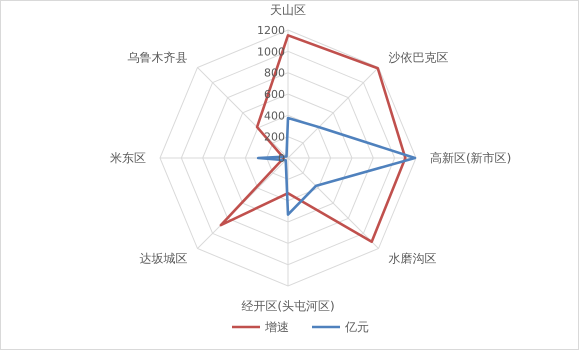 This screenshot has height=350, width=579. Describe the element at coordinates (288, 10) in the screenshot. I see `spoke-label: 天山区` at that location.